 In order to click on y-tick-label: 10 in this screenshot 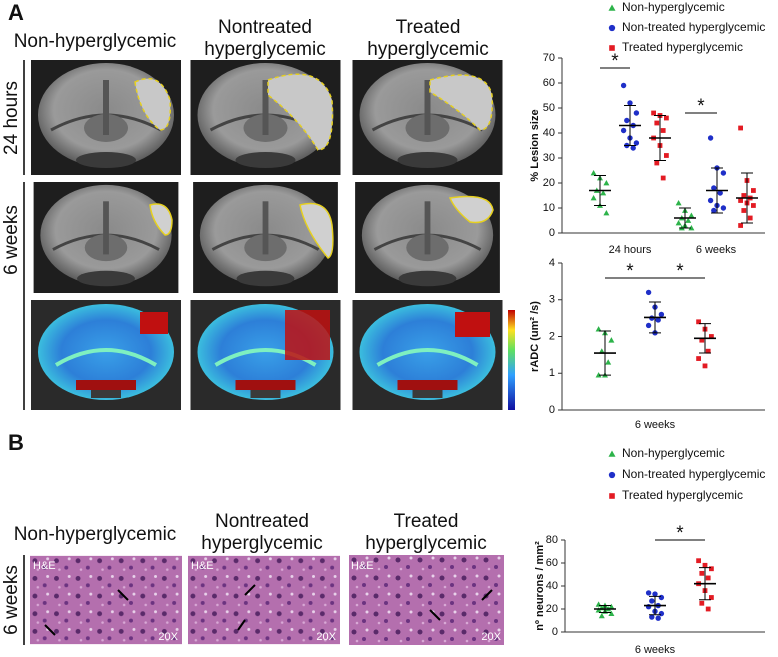, I will do `click(549, 208)`.